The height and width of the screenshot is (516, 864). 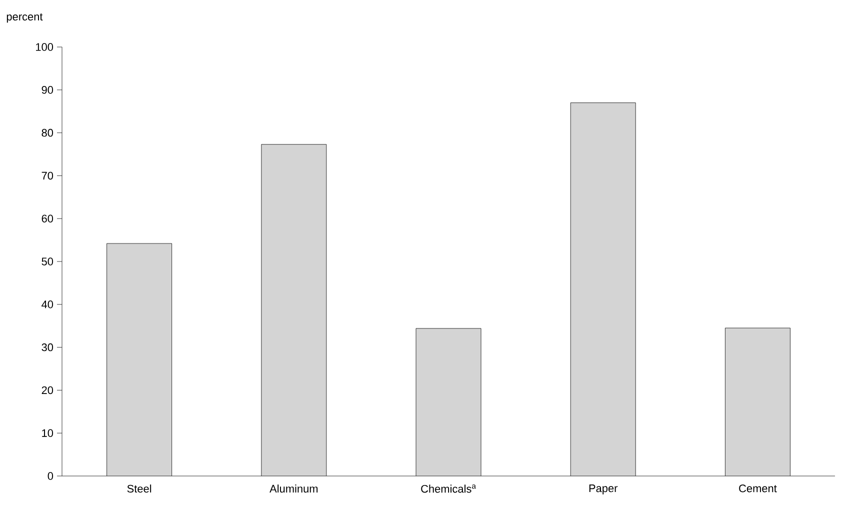 What do you see at coordinates (48, 390) in the screenshot?
I see `y-tick-label: 20` at bounding box center [48, 390].